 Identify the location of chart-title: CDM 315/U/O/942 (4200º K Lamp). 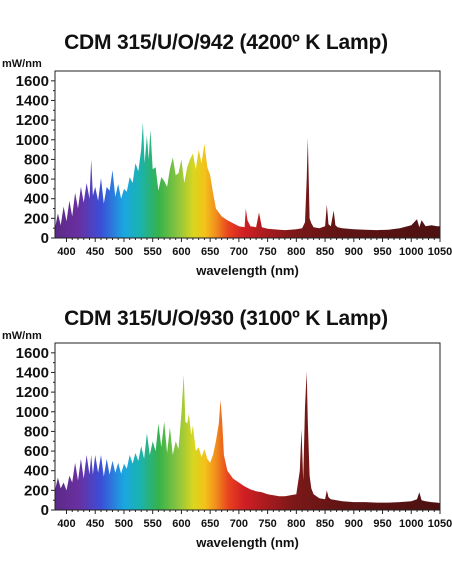
(226, 42).